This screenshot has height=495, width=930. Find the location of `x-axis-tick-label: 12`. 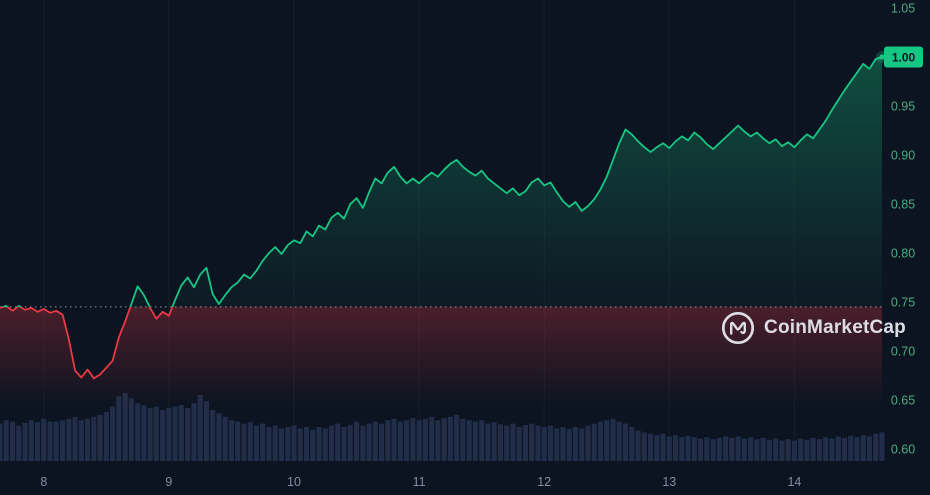

x-axis-tick-label: 12 is located at coordinates (544, 482).